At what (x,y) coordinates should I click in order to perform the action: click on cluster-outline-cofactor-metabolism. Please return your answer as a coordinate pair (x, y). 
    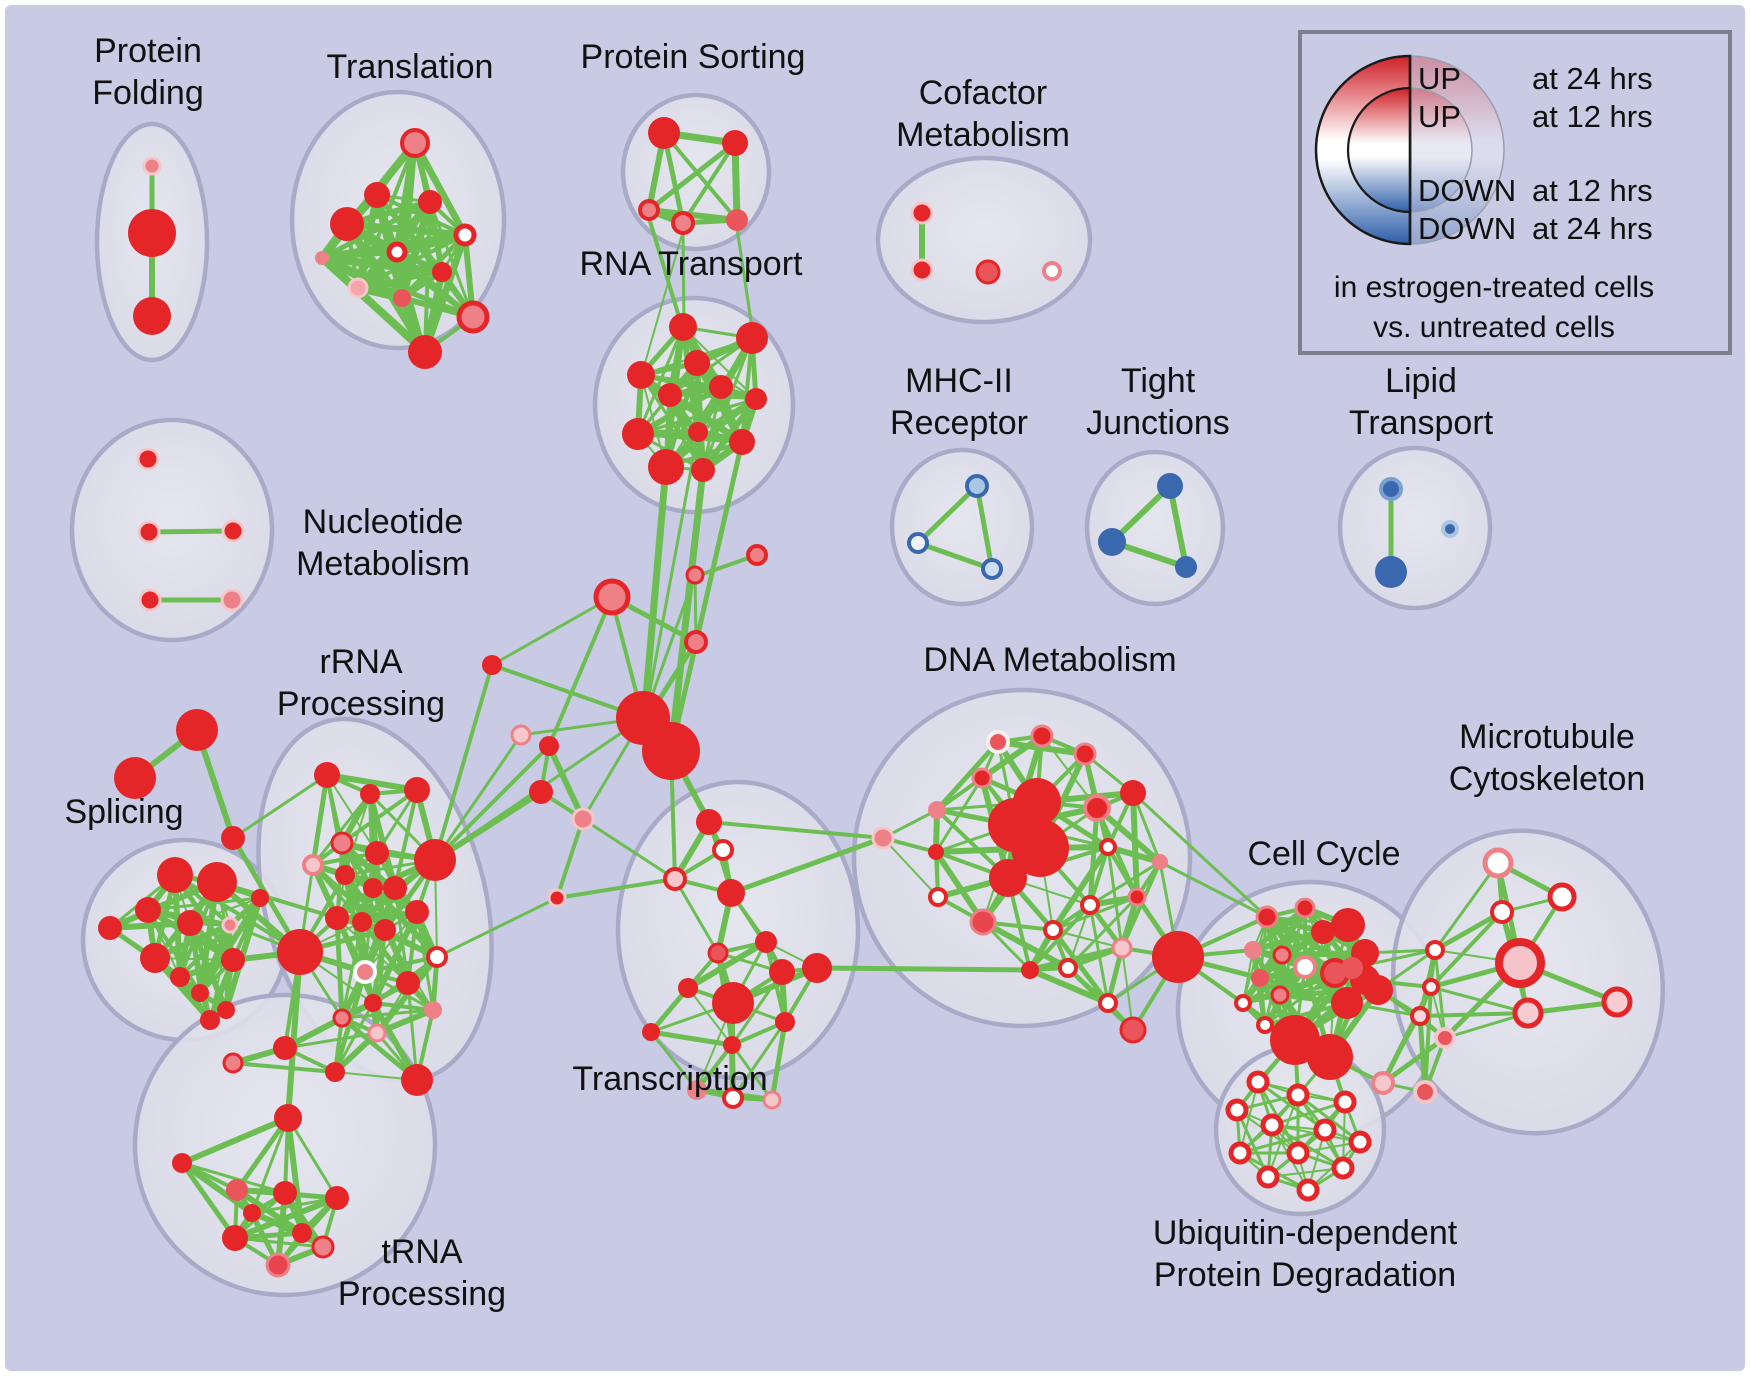
    Looking at the image, I should click on (984, 240).